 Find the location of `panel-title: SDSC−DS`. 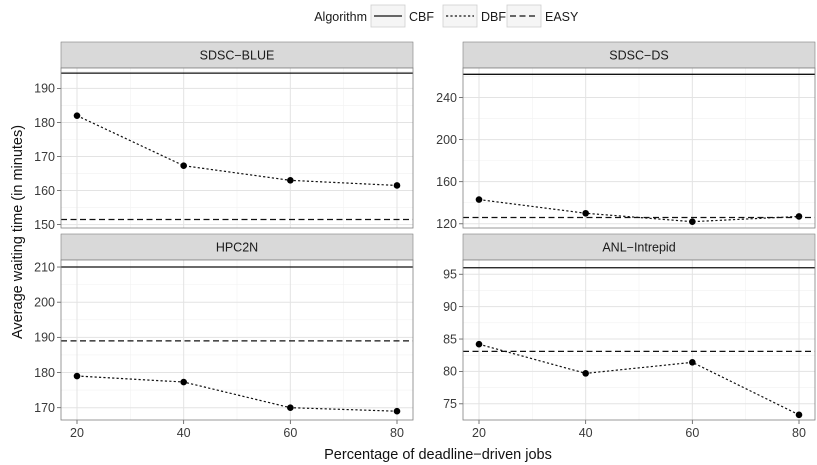

panel-title: SDSC−DS is located at coordinates (638, 56).